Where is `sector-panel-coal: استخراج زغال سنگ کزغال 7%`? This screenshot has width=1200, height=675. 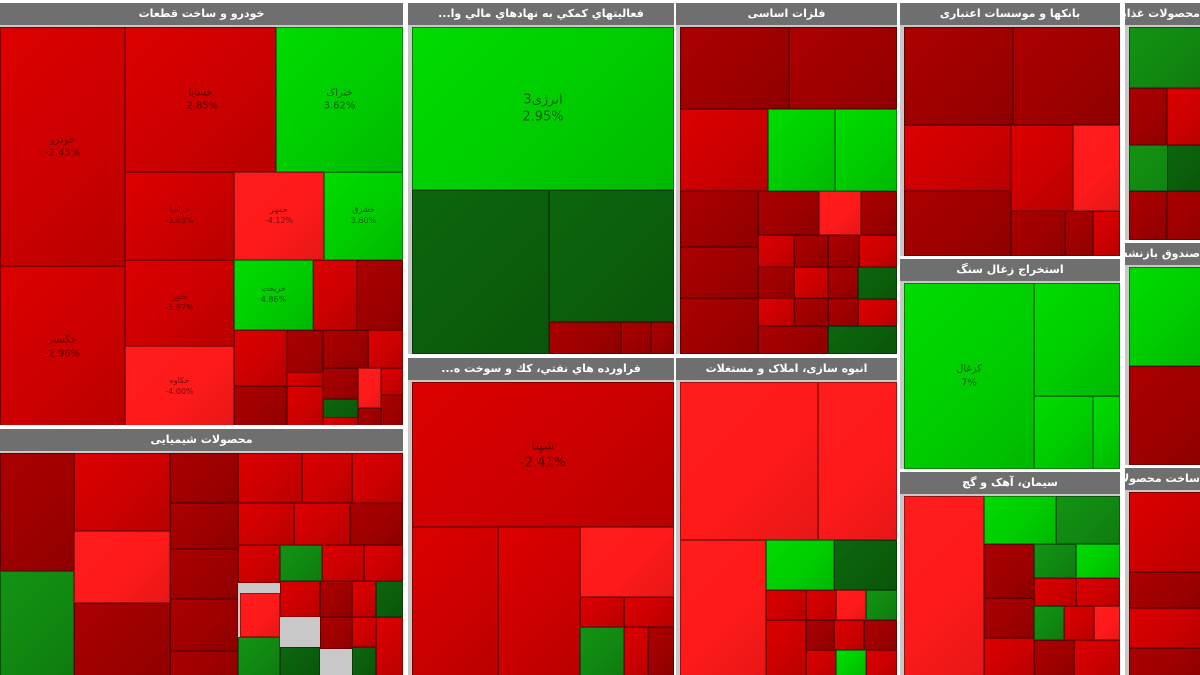
sector-panel-coal: استخراج زغال سنگ کزغال 7% is located at coordinates (1010, 364).